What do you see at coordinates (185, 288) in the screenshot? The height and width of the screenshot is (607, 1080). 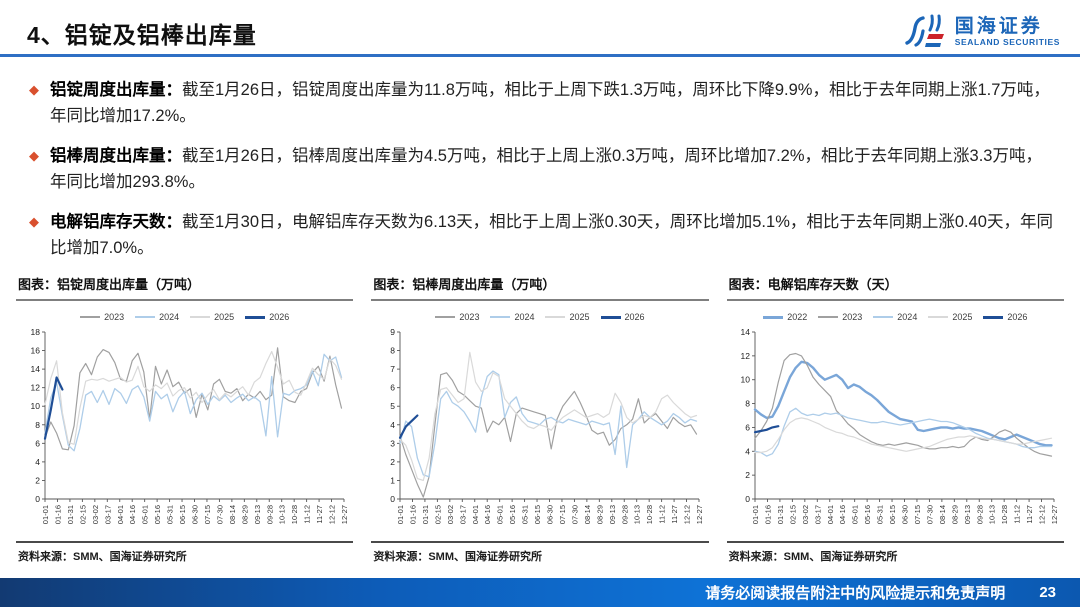 I see `chart-title: 图表：铝锭周度出库量（万吨）` at bounding box center [185, 288].